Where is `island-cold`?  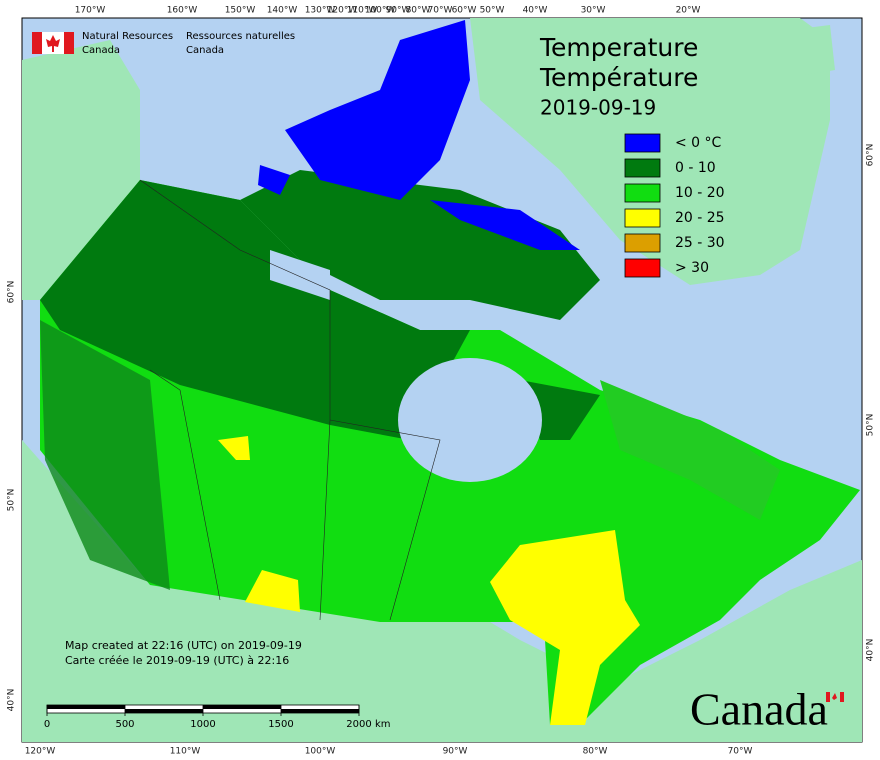
island-cold is located at coordinates (274, 180).